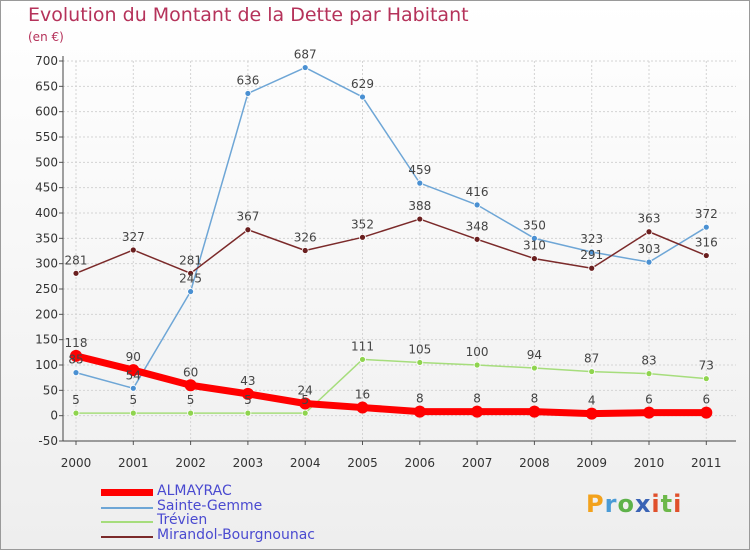 This screenshot has width=750, height=551. I want to click on data-label: 326, so click(305, 237).